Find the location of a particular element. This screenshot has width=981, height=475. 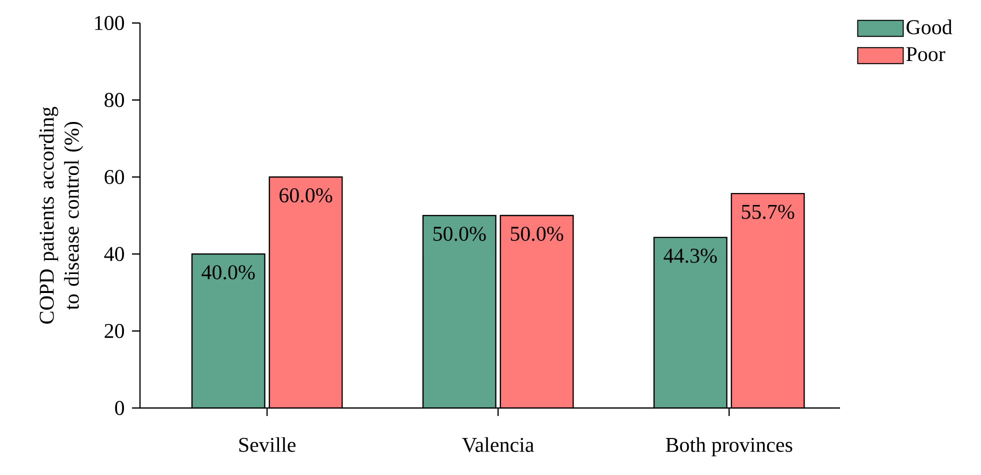

y-tick-label: 40 is located at coordinates (114, 254).